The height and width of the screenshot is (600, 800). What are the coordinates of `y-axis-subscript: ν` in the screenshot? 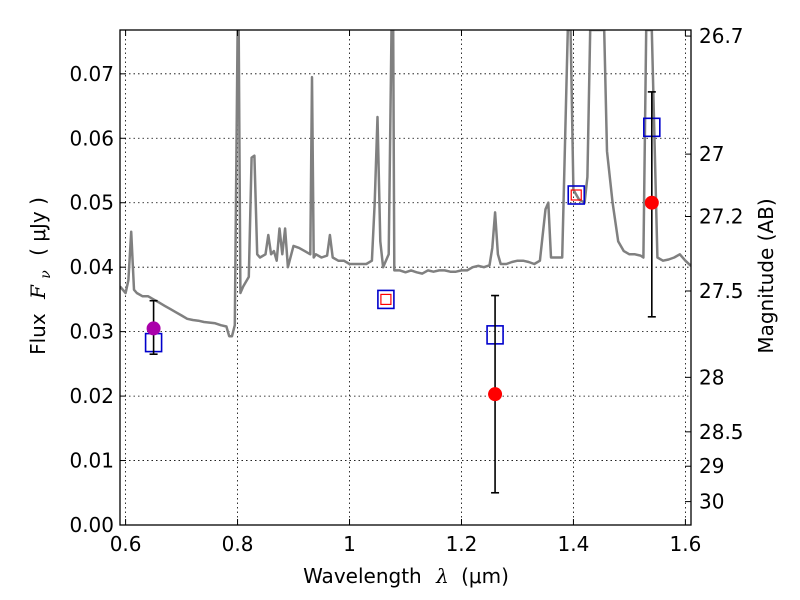 It's located at (46, 274).